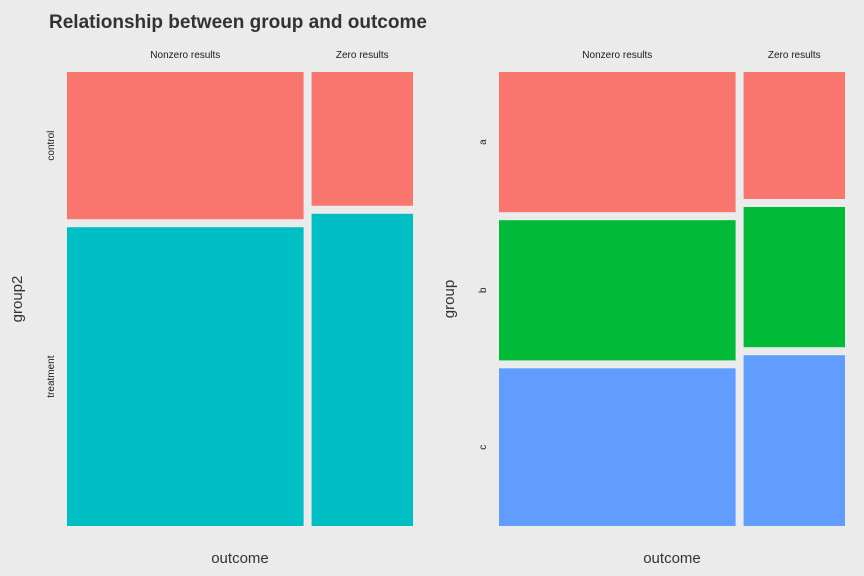 The width and height of the screenshot is (864, 576). What do you see at coordinates (17, 299) in the screenshot?
I see `y-axis-label: group2` at bounding box center [17, 299].